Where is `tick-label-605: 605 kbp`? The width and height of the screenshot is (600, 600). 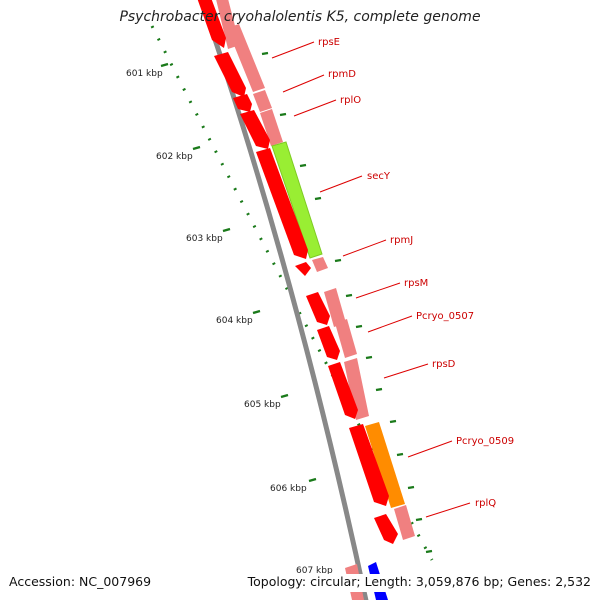 tick-label-605: 605 kbp is located at coordinates (262, 405).